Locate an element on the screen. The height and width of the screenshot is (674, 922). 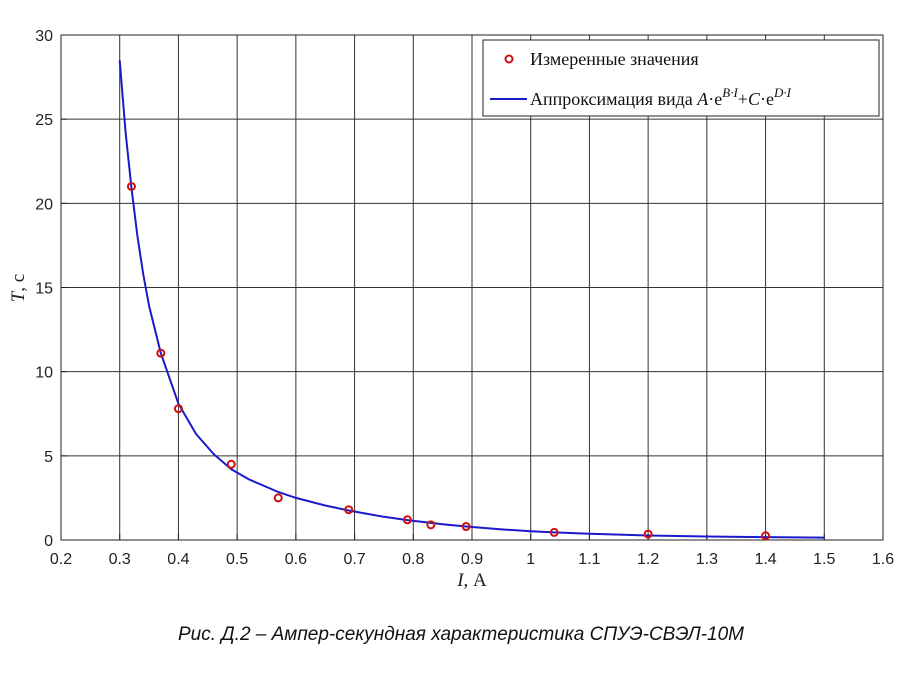
x-tick-label: 0.5 is located at coordinates (237, 559).